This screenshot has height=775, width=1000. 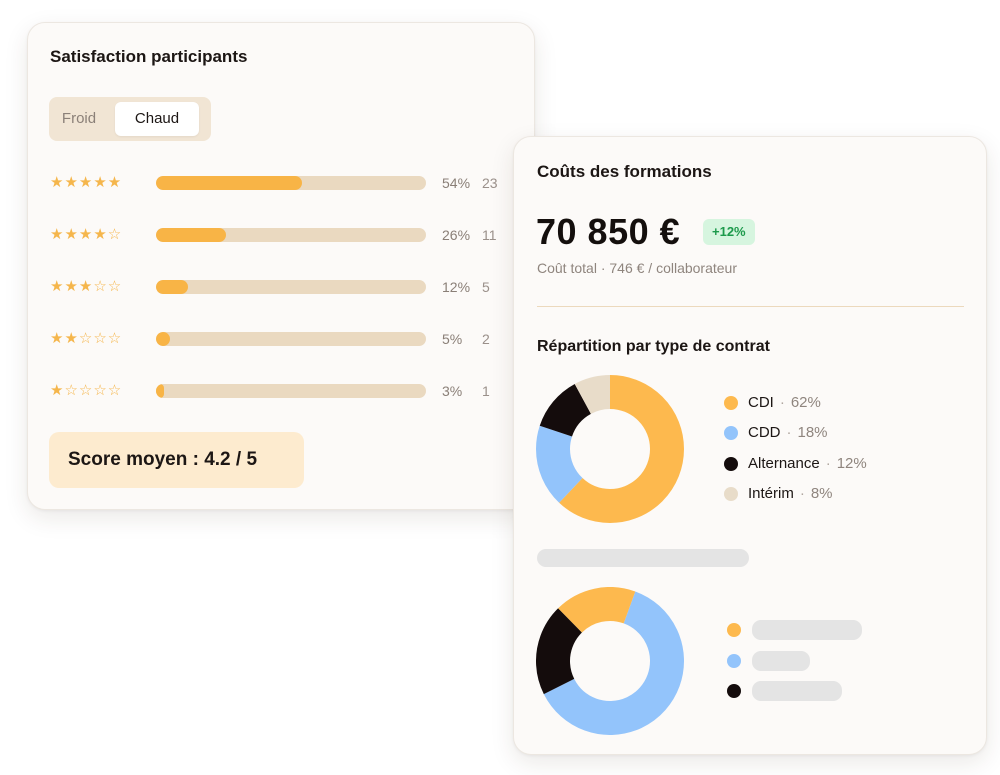 What do you see at coordinates (486, 287) in the screenshot?
I see `rating-count: 5` at bounding box center [486, 287].